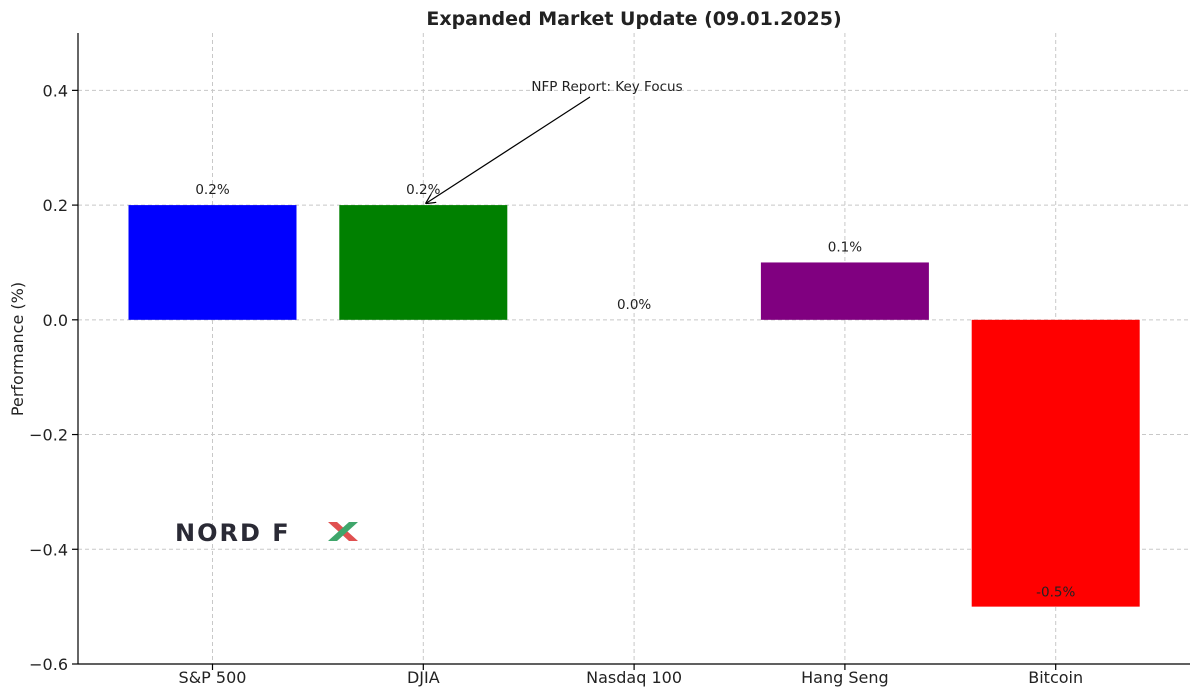 The width and height of the screenshot is (1200, 696). Describe the element at coordinates (233, 533) in the screenshot. I see `logo-text: NORD F` at that location.